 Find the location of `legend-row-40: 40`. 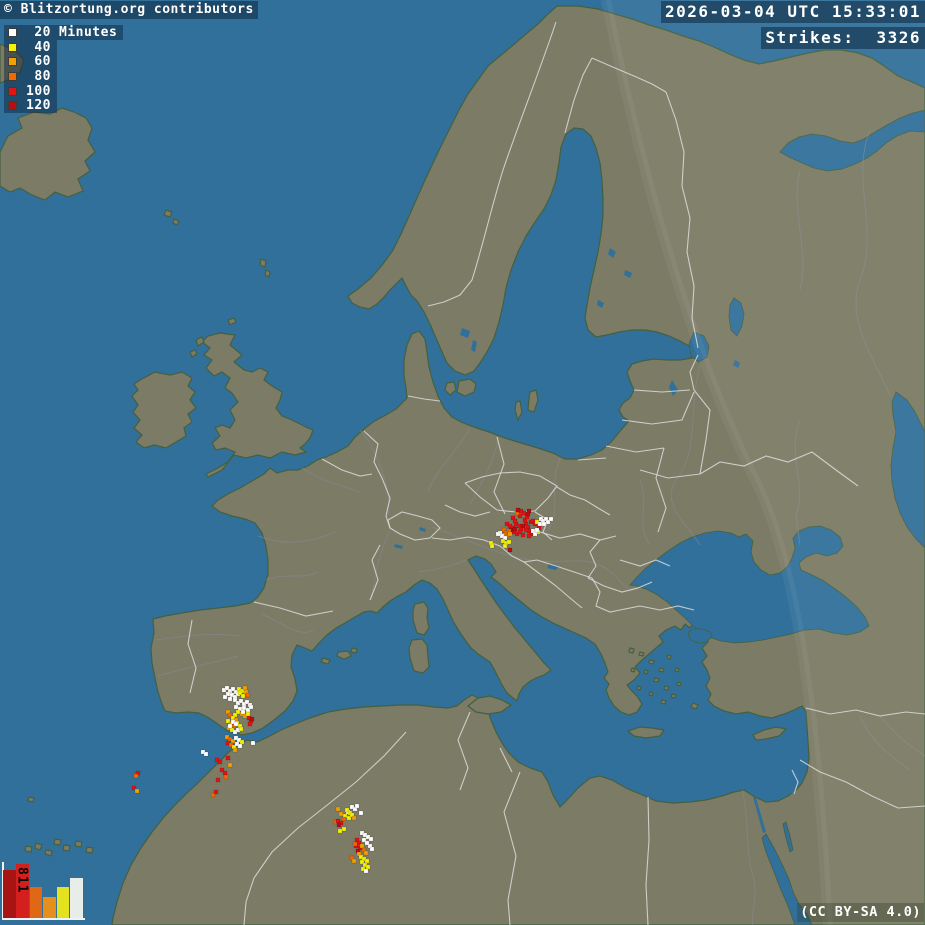

legend-row-40: 40 is located at coordinates (30, 47).